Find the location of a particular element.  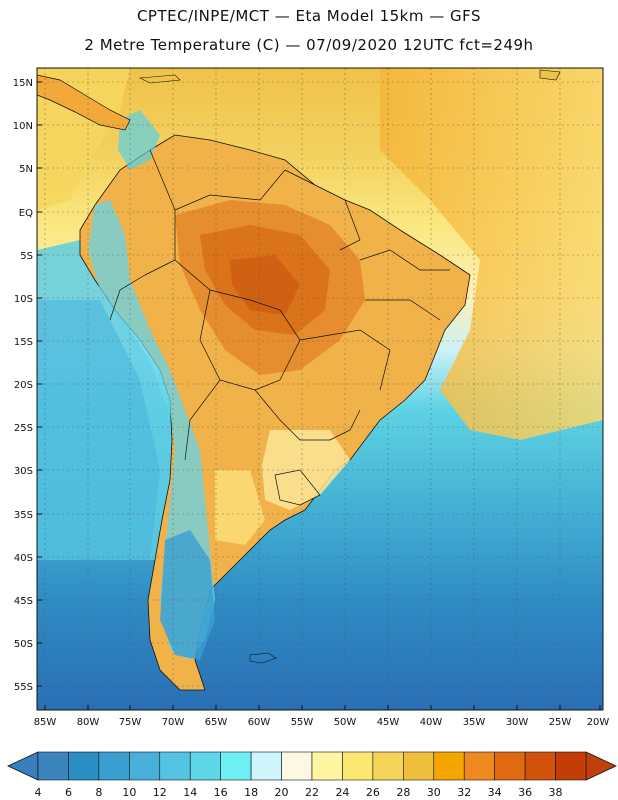

colorbar-label: 34 is located at coordinates (495, 792).